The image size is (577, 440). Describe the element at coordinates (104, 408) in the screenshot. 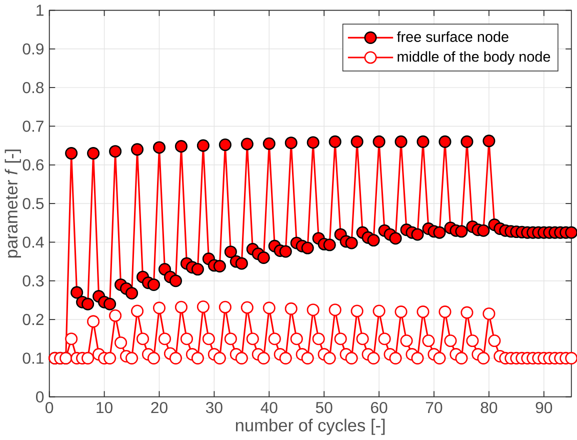

I see `x-tick-label: 10` at that location.